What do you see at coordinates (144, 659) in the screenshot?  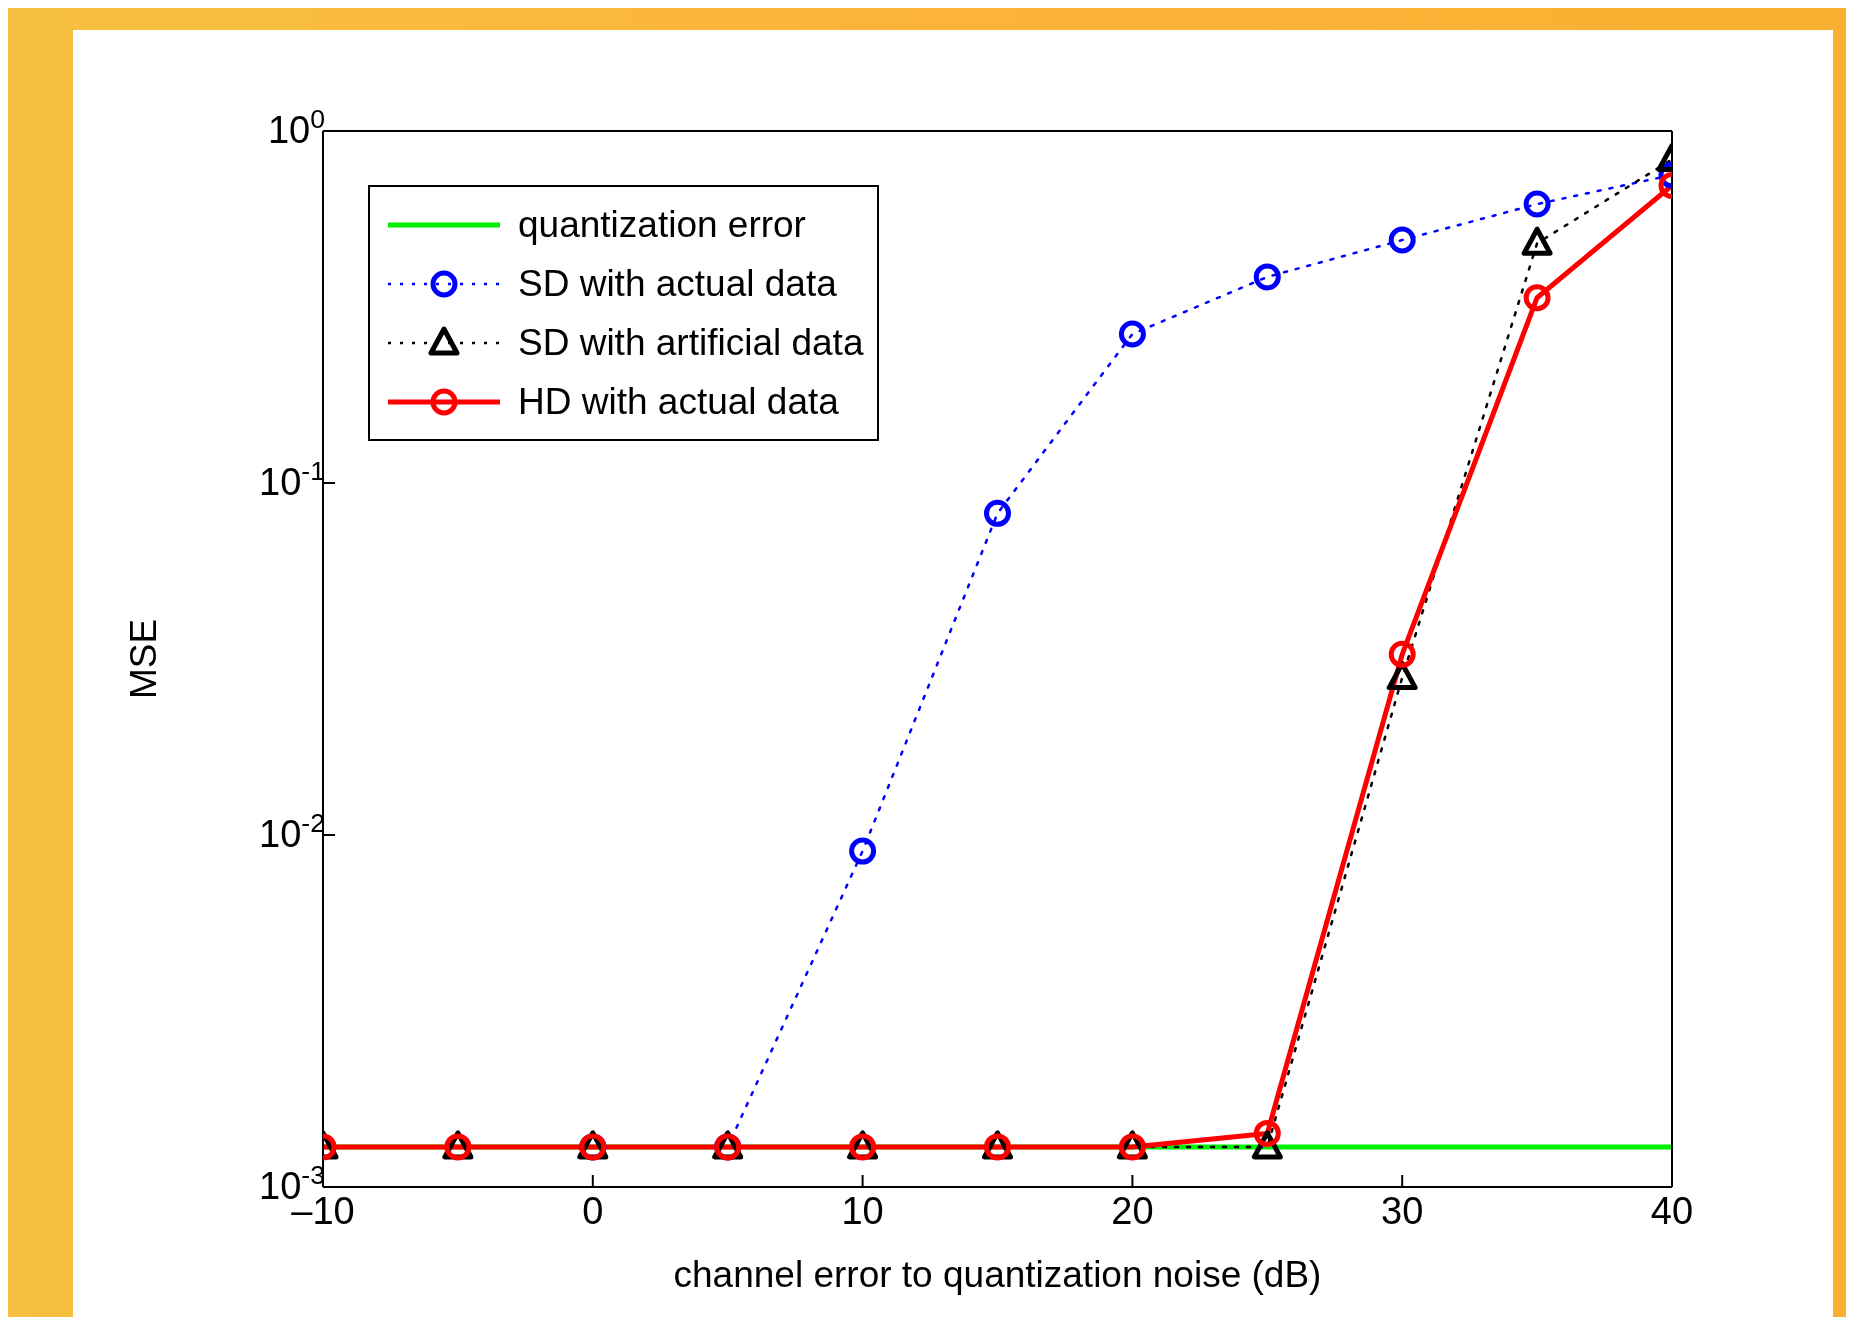 I see `y-axis-title: MSE` at bounding box center [144, 659].